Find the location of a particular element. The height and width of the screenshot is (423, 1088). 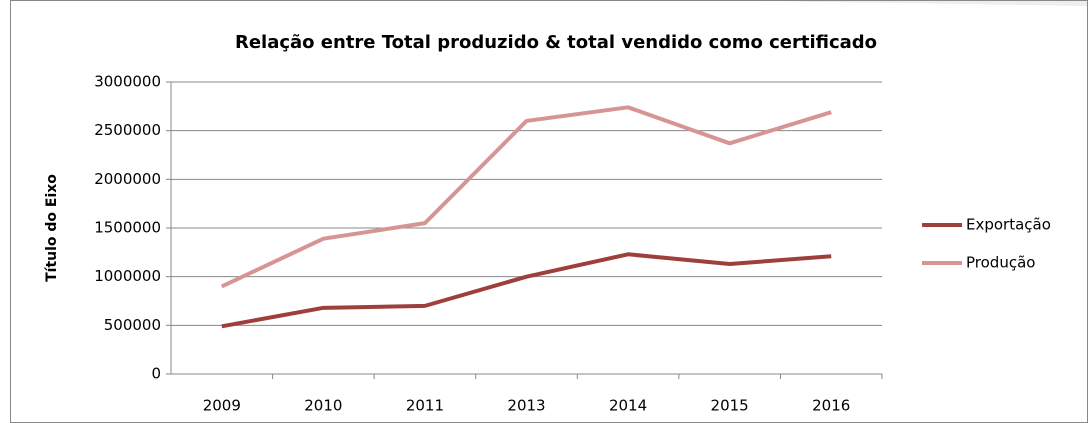

y-tick-label: 0 is located at coordinates (156, 374).